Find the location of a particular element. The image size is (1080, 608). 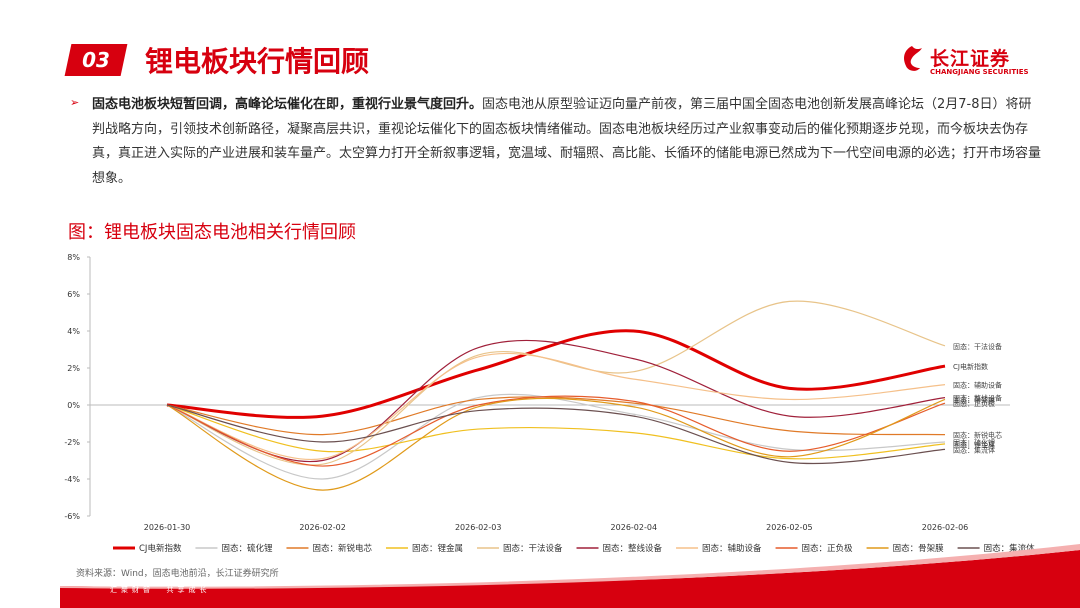

slogan-left: 汇聚财智 is located at coordinates (132, 590).